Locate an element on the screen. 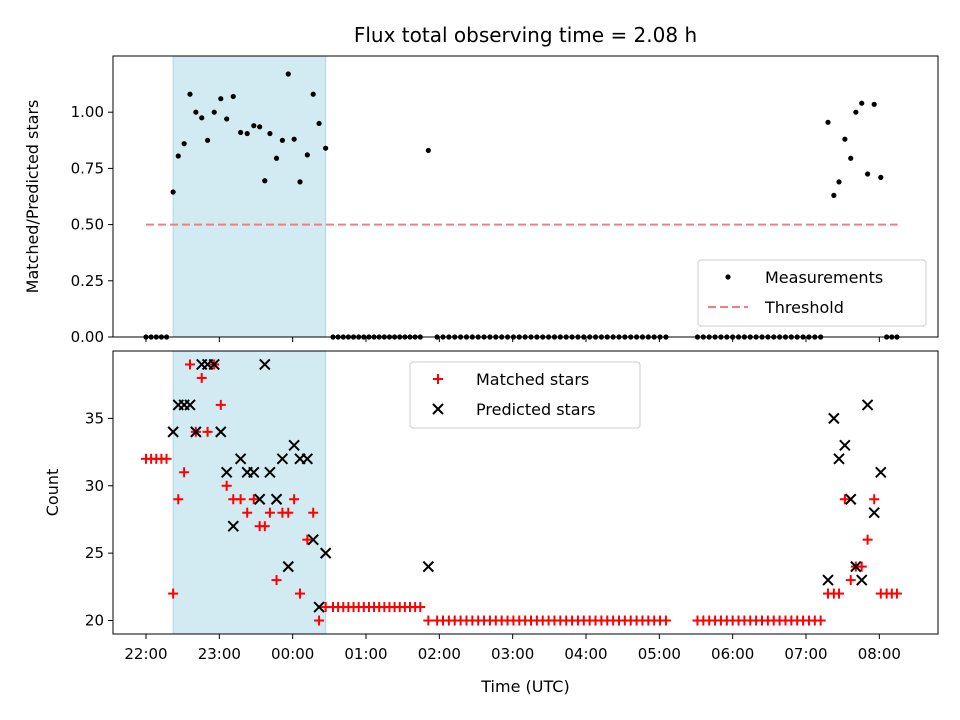 The height and width of the screenshot is (720, 960). legend-matched-label: Matched stars is located at coordinates (532, 379).